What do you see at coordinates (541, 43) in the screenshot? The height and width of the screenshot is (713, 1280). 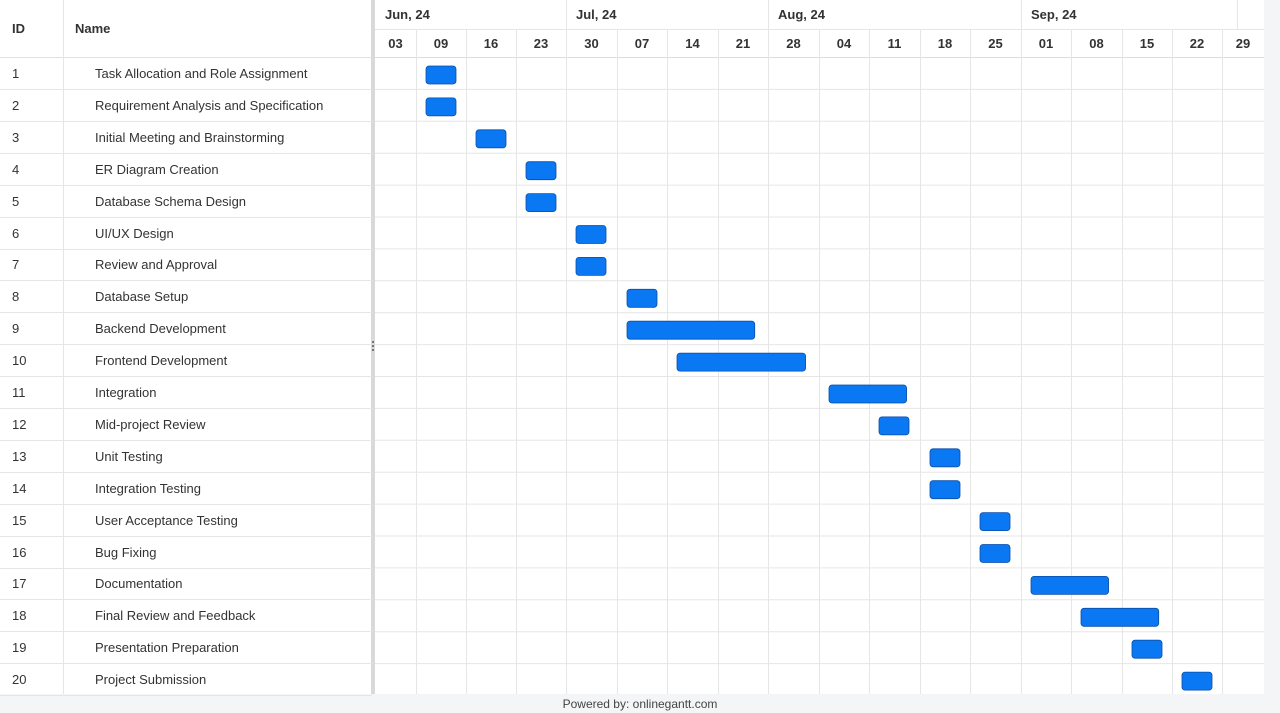 I see `week-tick-label: 23` at bounding box center [541, 43].